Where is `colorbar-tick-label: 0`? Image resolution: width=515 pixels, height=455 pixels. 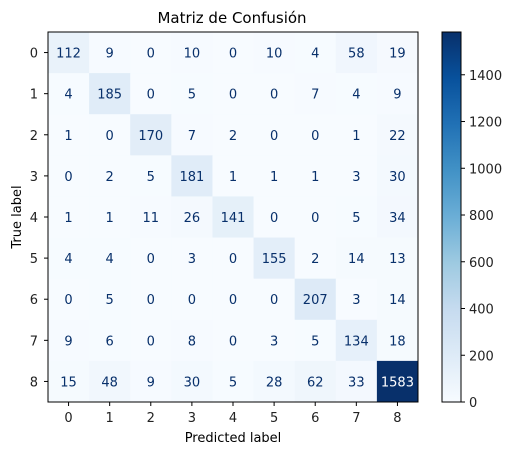 colorbar-tick-label: 0 is located at coordinates (473, 403).